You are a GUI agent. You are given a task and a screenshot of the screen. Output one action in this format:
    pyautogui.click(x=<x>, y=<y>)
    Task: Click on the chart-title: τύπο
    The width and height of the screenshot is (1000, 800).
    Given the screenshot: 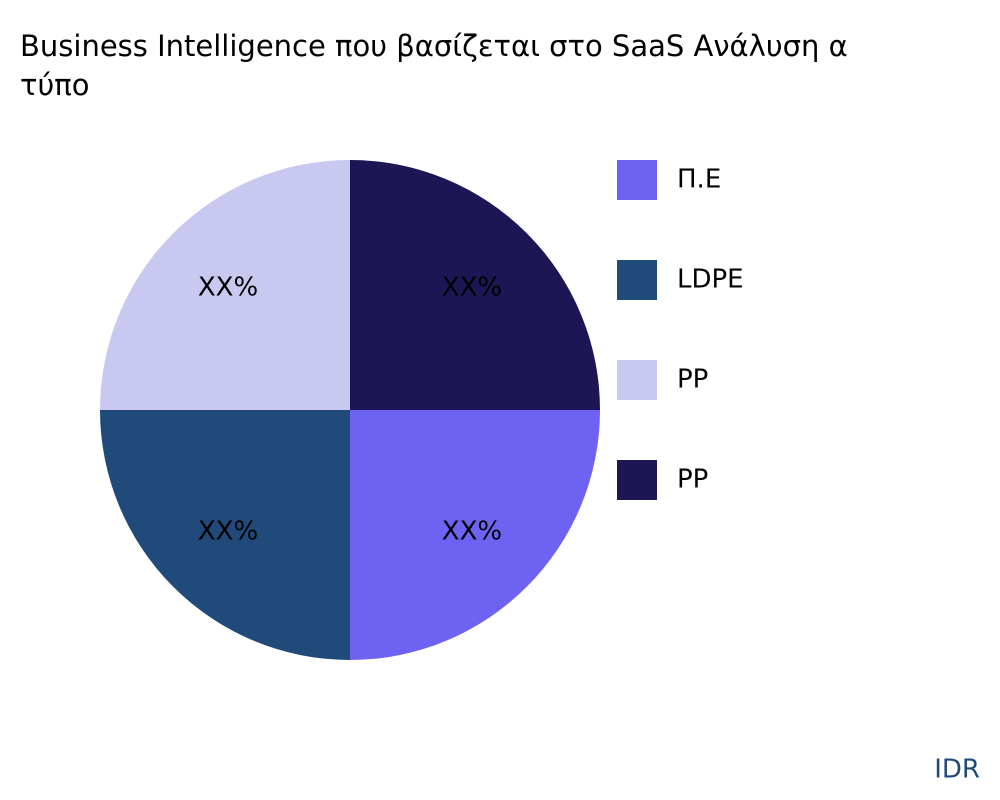 What is the action you would take?
    pyautogui.click(x=54, y=85)
    